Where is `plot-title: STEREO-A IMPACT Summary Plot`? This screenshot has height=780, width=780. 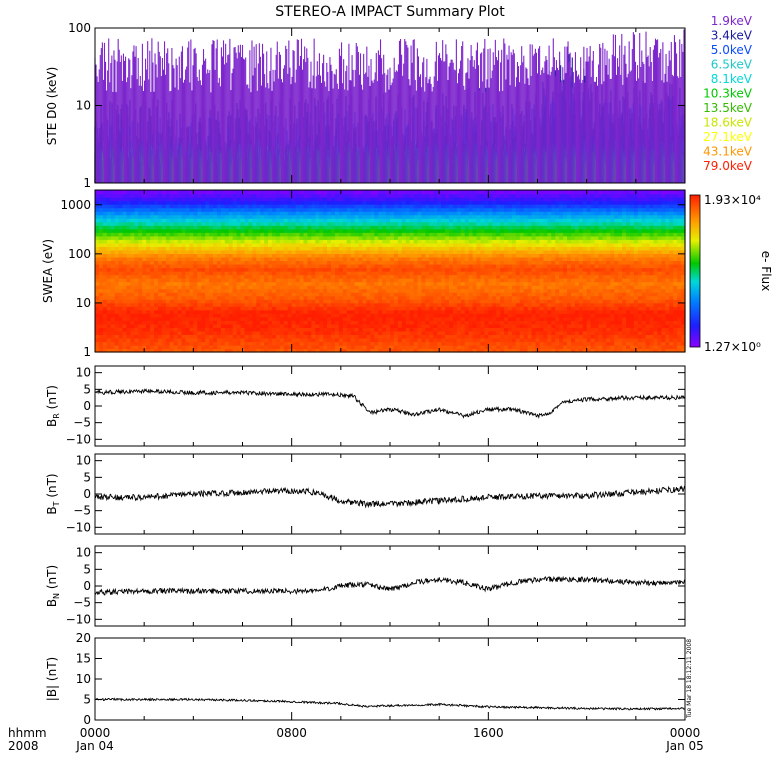
plot-title: STEREO-A IMPACT Summary Plot is located at coordinates (390, 12).